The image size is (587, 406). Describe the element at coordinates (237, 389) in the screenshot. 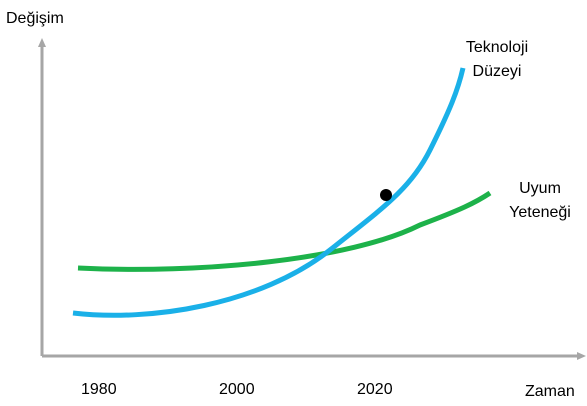

I see `x-tick-label: 2000` at that location.